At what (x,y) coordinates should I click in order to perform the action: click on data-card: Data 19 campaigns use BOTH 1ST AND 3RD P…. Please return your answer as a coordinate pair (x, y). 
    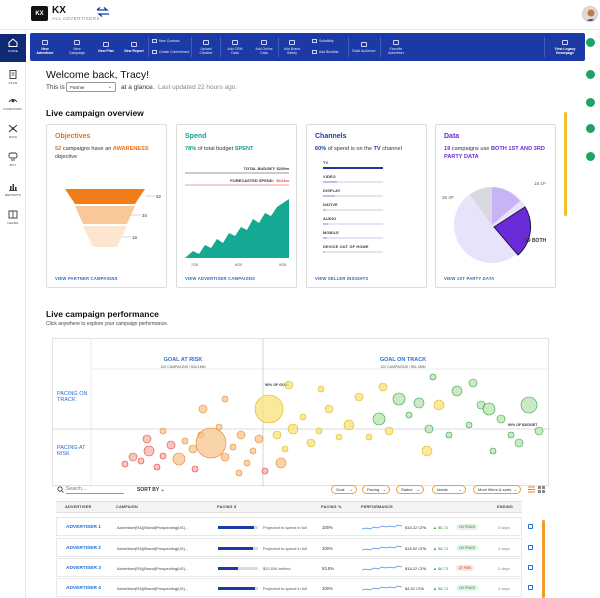
    Looking at the image, I should click on (495, 206).